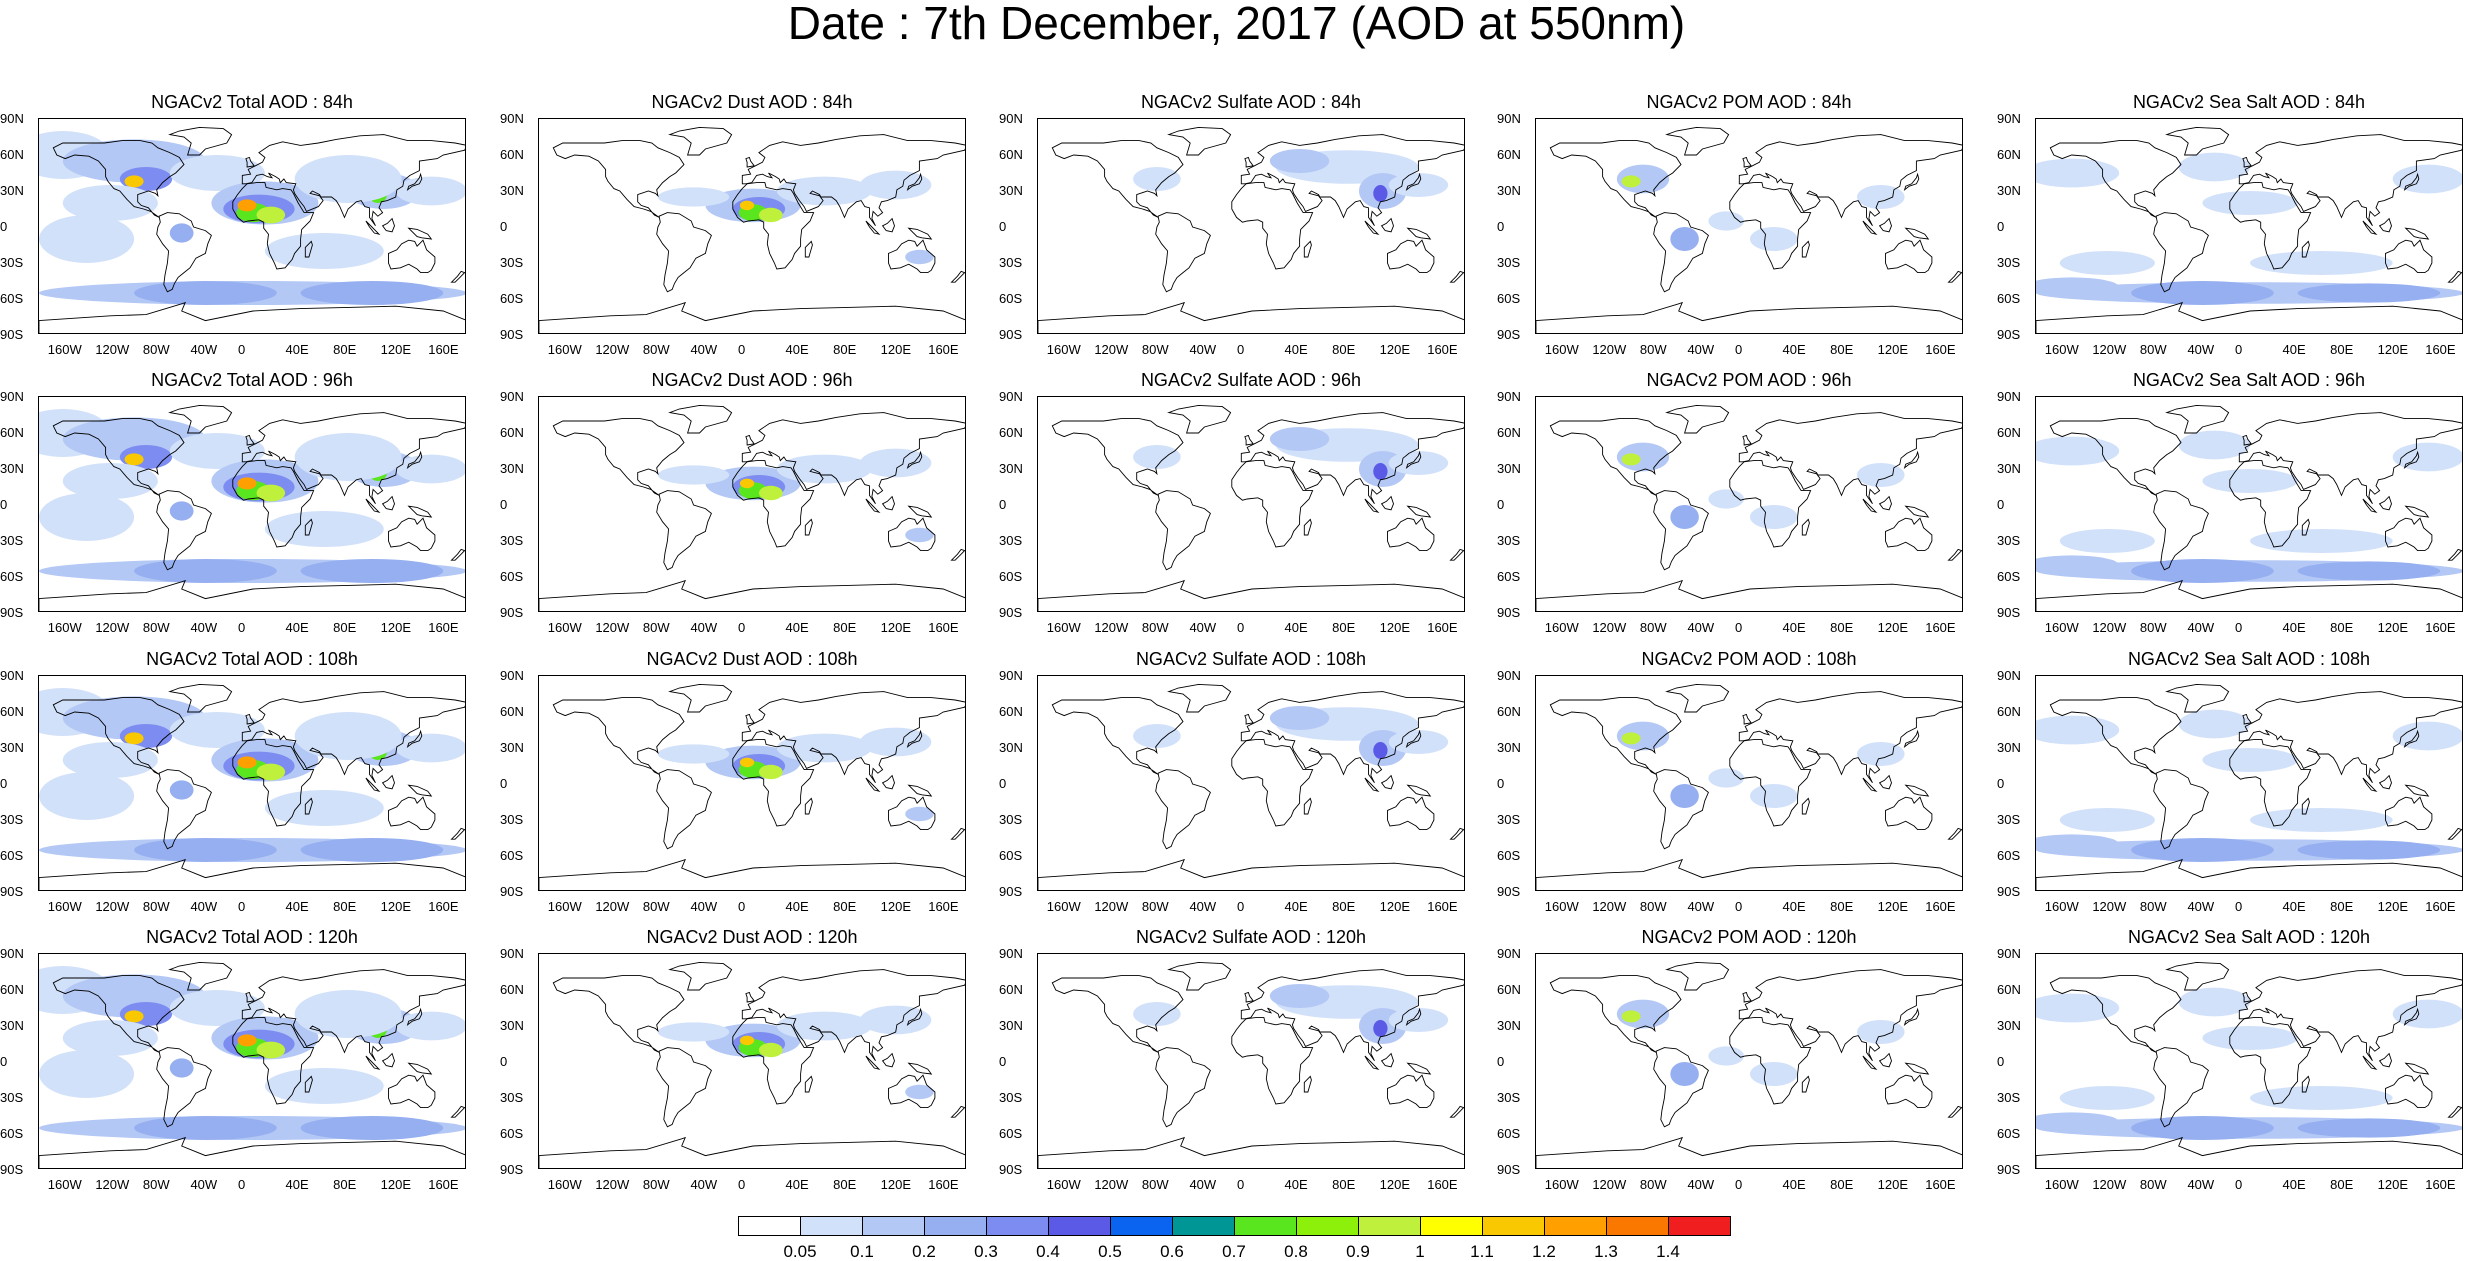 This screenshot has height=1261, width=2473. What do you see at coordinates (252, 102) in the screenshot?
I see `panel-title: NGACv2 Total AOD : 84h` at bounding box center [252, 102].